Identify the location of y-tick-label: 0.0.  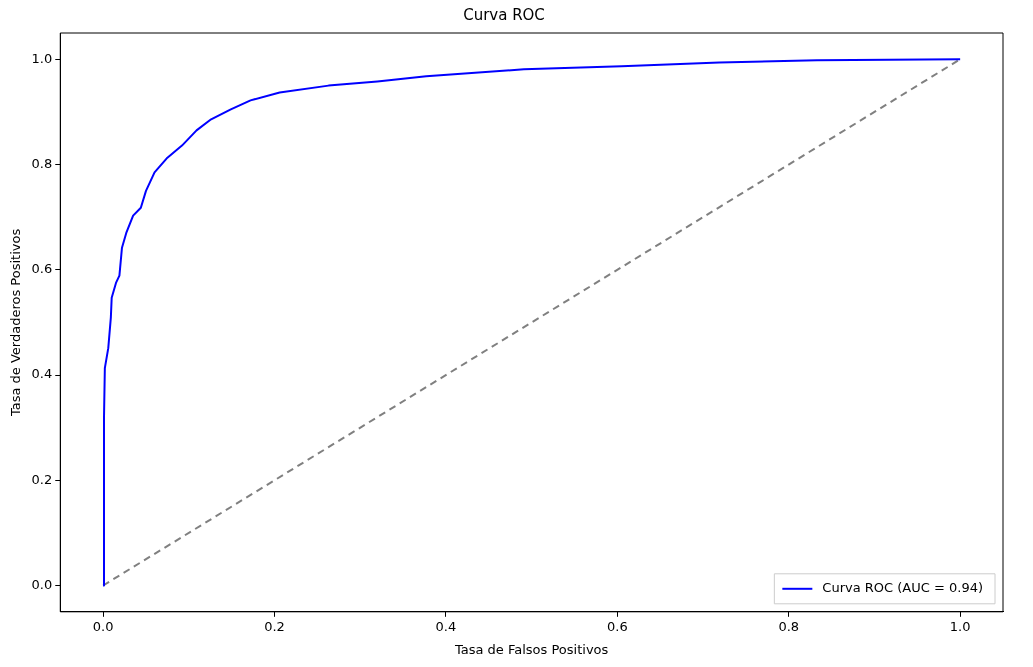
(42, 584).